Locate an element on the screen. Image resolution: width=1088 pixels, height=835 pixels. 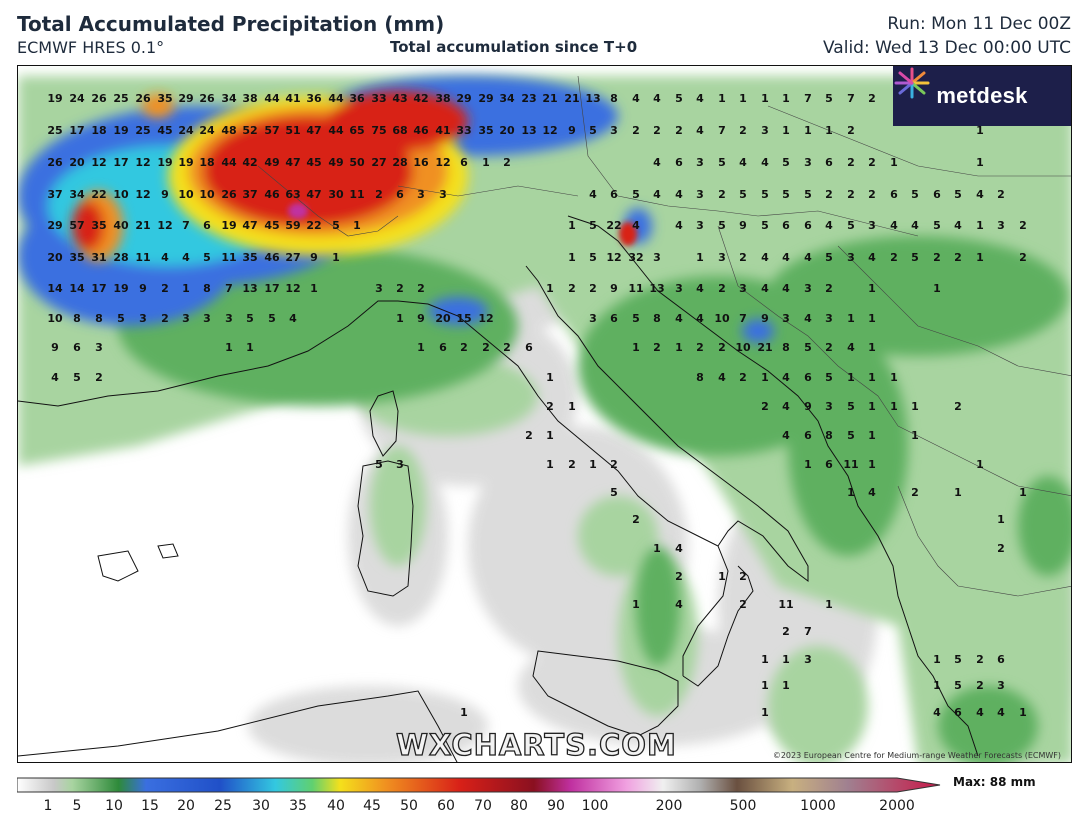
precip-value-label: 14 is located at coordinates (55, 288).